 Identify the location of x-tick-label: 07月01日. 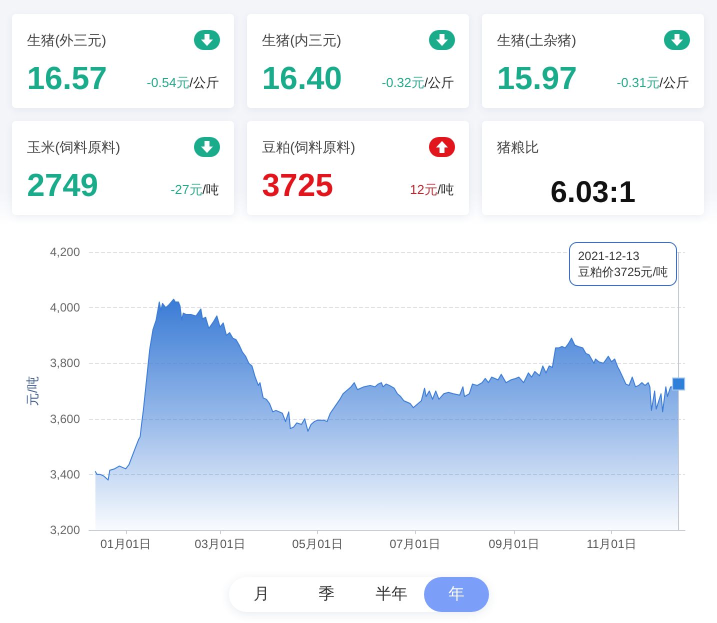
(415, 544).